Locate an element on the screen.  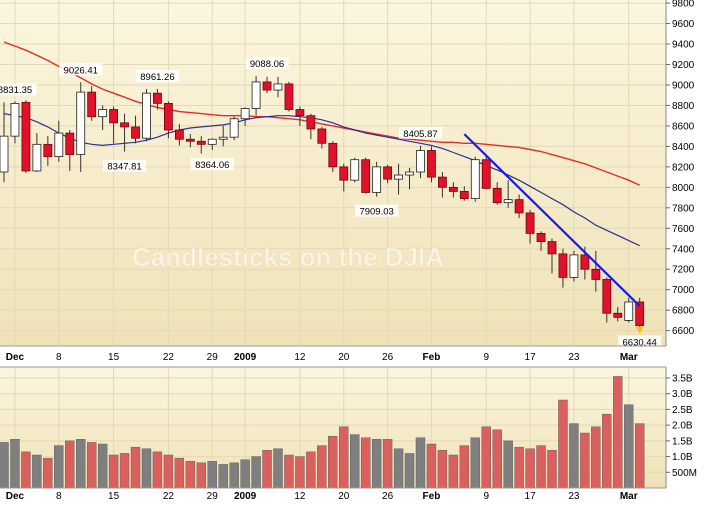
volume-y-tick-label: 2.0B is located at coordinates (682, 426).